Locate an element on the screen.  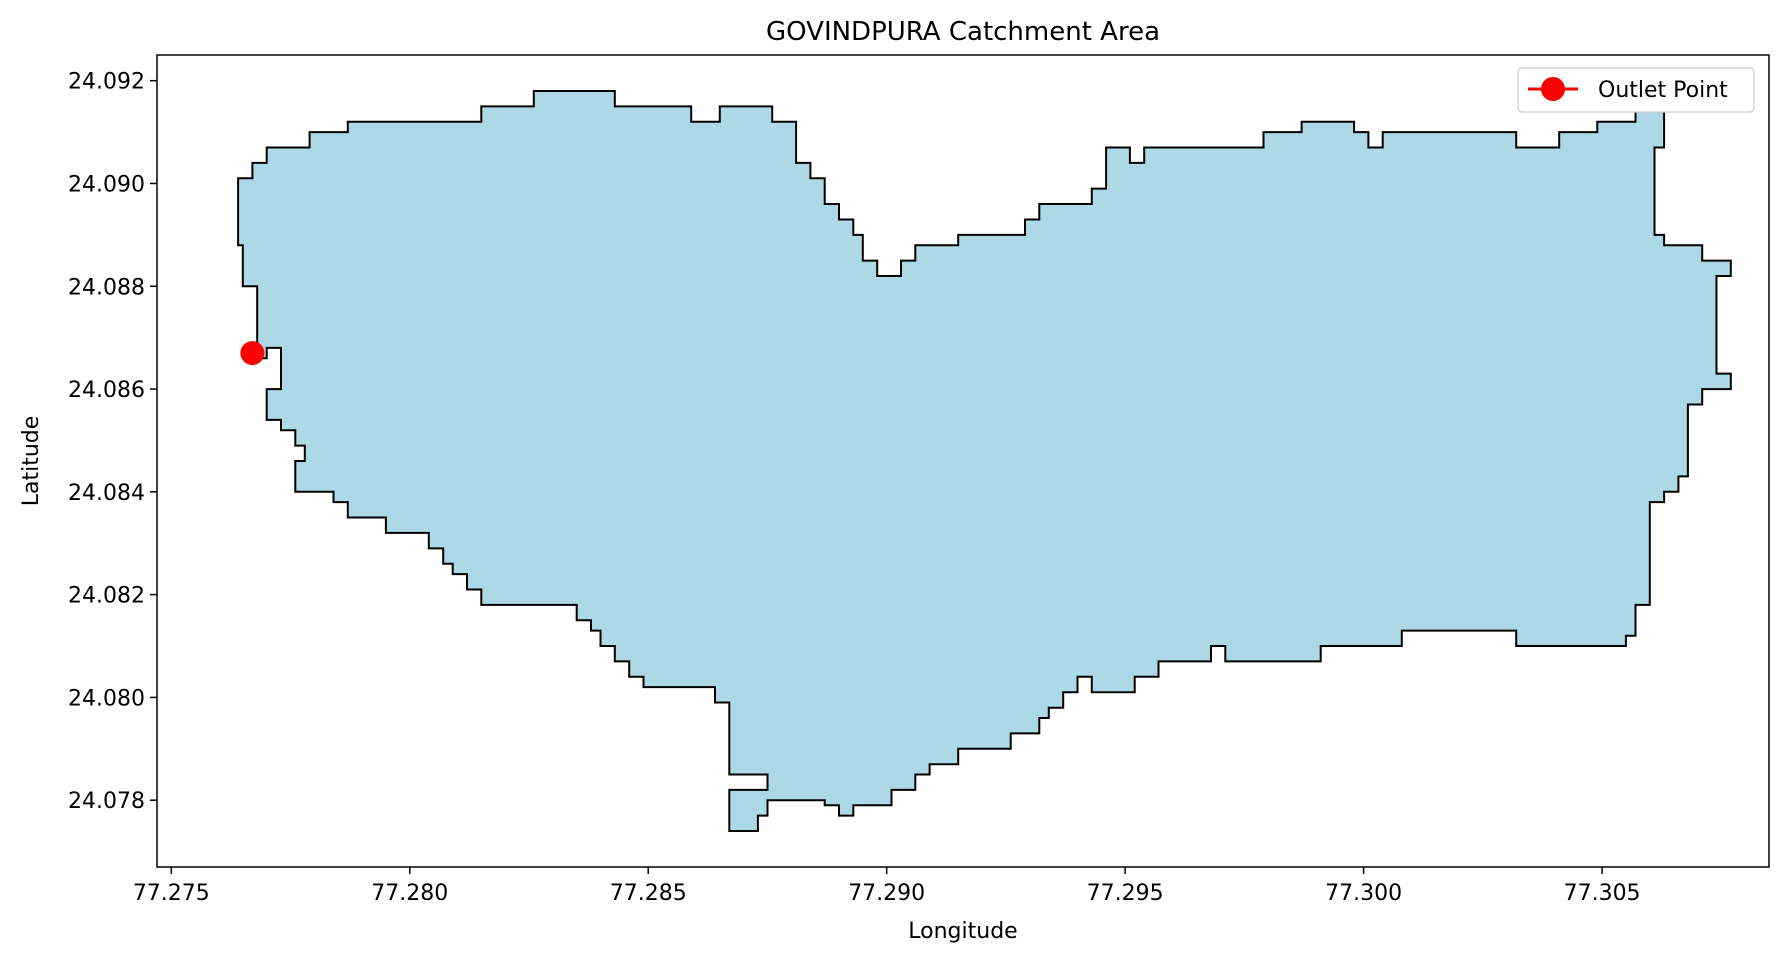
legend: Outlet Point is located at coordinates (1636, 90).